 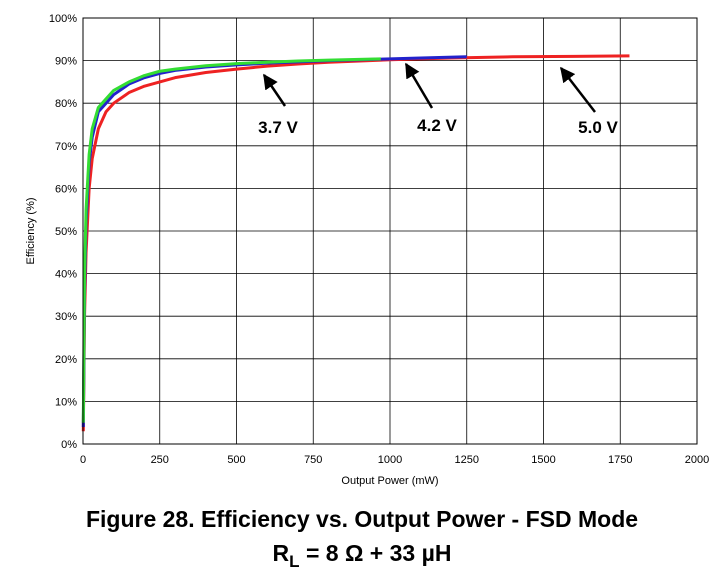 What do you see at coordinates (66, 317) in the screenshot?
I see `y-tick-label: 30%` at bounding box center [66, 317].